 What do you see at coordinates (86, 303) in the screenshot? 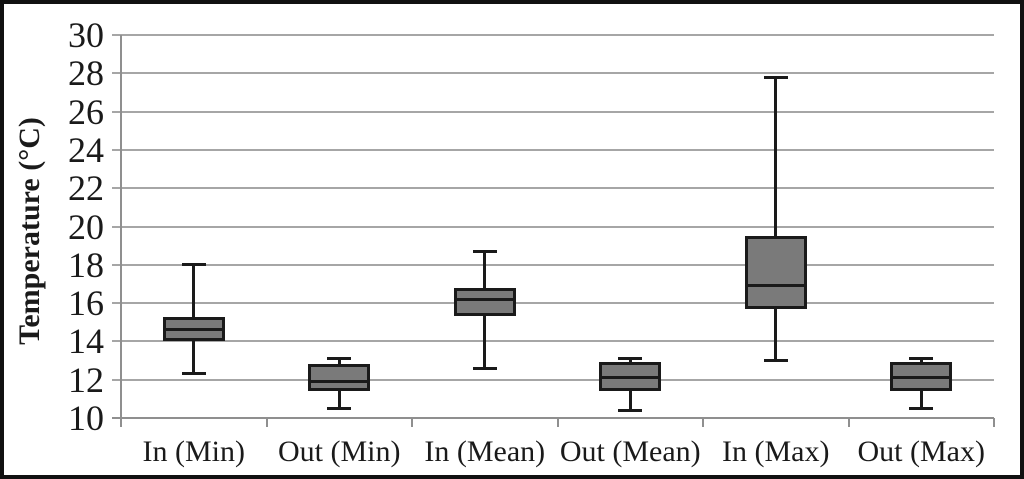
I see `y-tick-label-16: 16` at bounding box center [86, 303].